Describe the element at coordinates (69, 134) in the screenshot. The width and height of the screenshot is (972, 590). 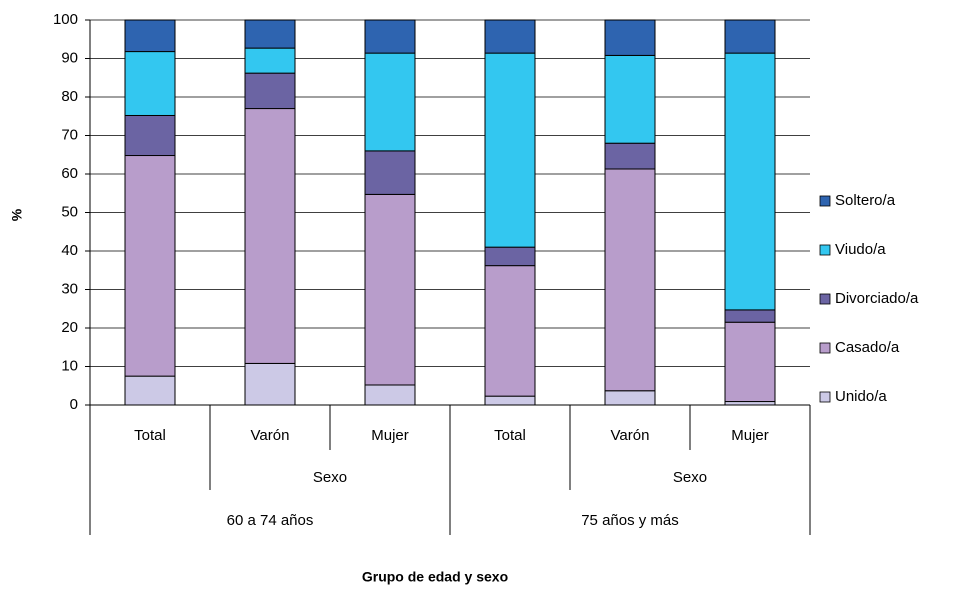
I see `y-tick-label: 70` at that location.